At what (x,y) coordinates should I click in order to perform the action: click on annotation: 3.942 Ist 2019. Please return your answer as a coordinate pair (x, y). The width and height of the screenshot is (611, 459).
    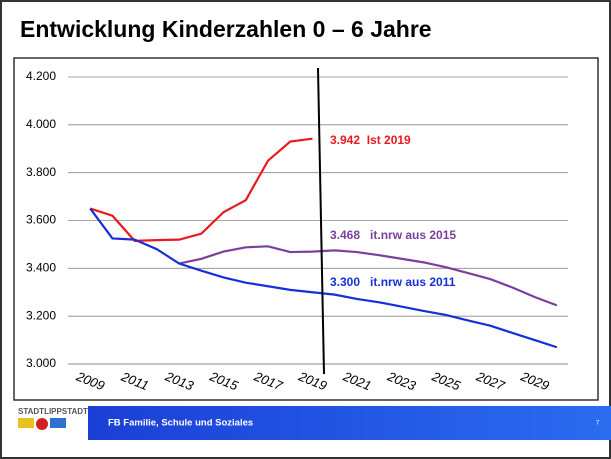
    Looking at the image, I should click on (370, 140).